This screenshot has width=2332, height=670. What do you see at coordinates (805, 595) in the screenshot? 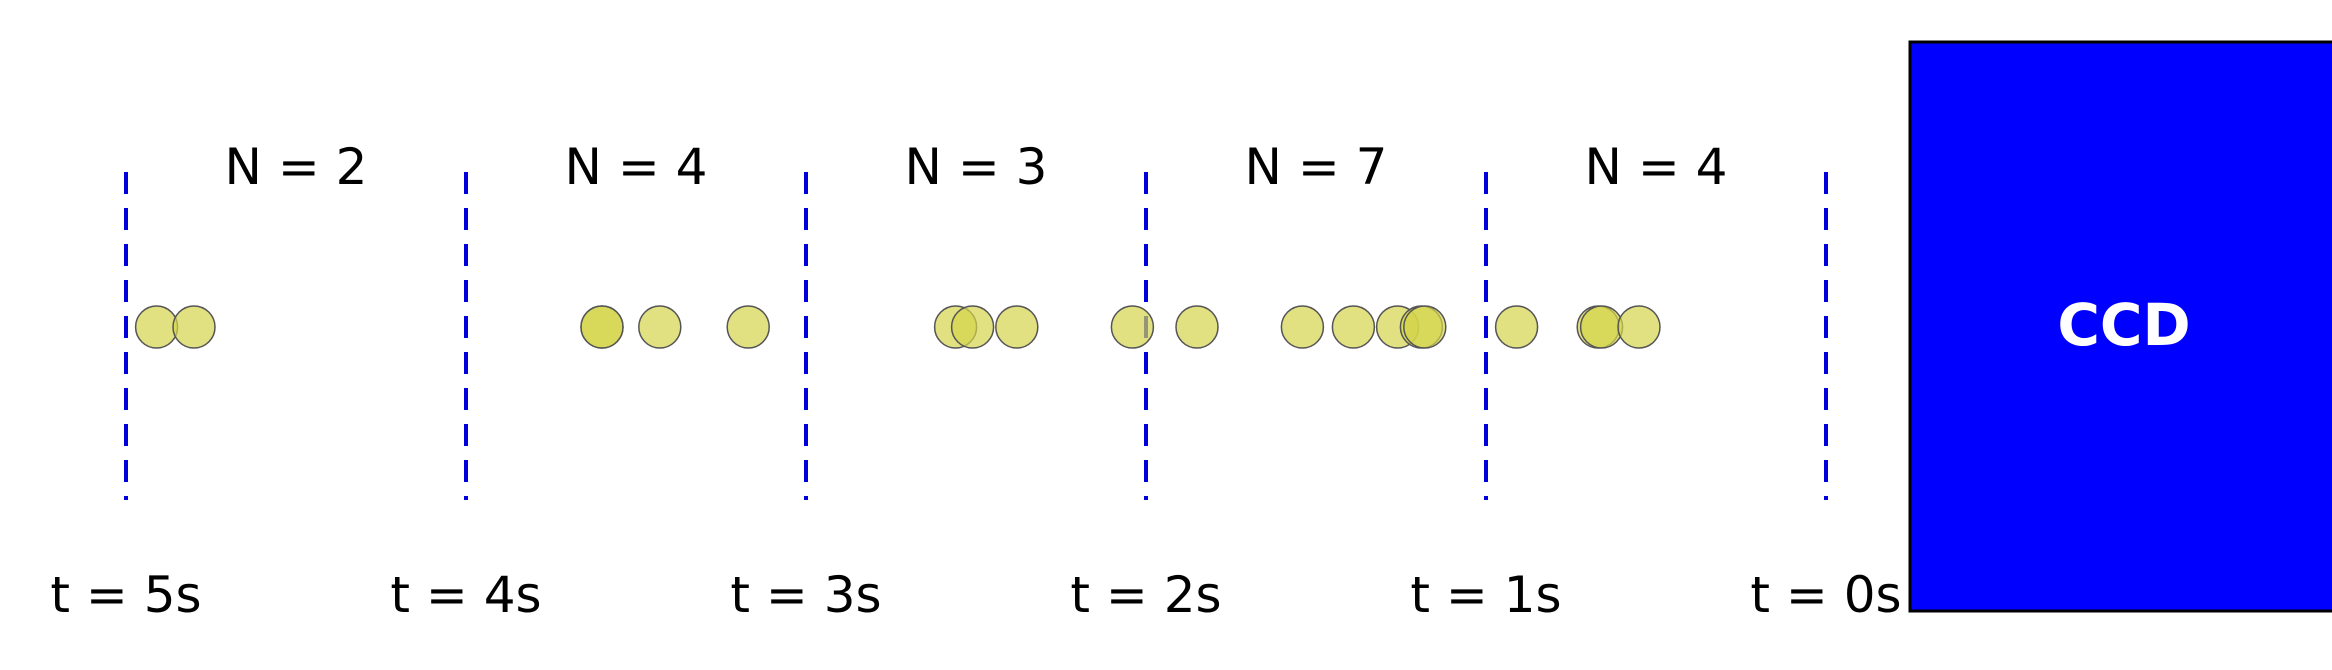
I see `time-label: t = 3s` at bounding box center [805, 595].